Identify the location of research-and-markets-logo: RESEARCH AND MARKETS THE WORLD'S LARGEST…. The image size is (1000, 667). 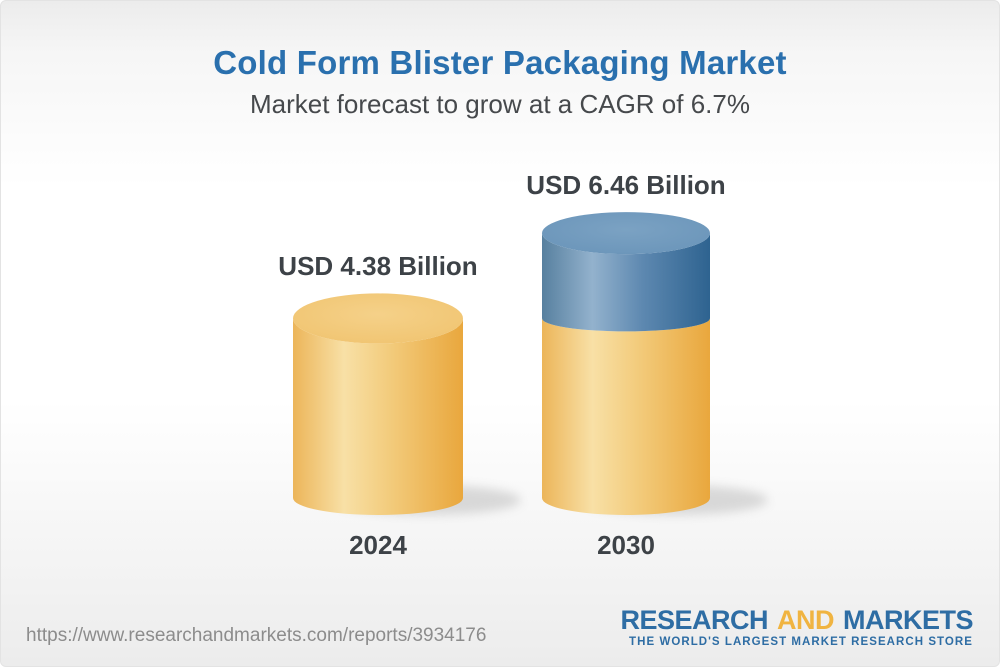
(796, 627).